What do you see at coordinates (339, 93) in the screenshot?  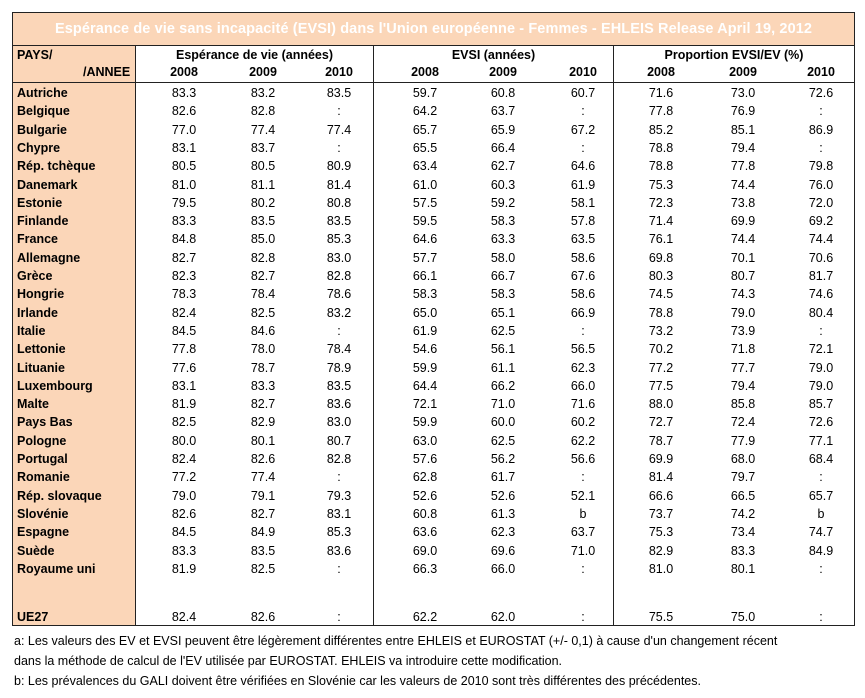 I see `value-cell: 83.5` at bounding box center [339, 93].